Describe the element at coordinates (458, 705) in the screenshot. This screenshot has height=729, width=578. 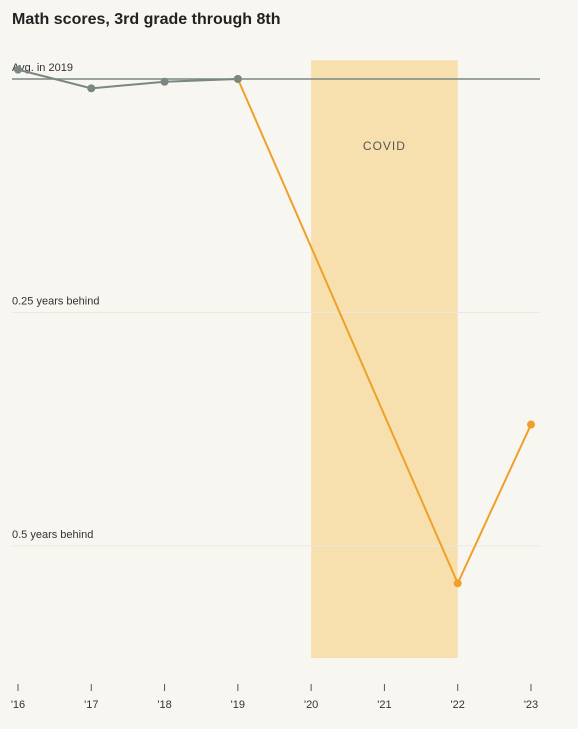
I see `x-tick-label: '22` at that location.